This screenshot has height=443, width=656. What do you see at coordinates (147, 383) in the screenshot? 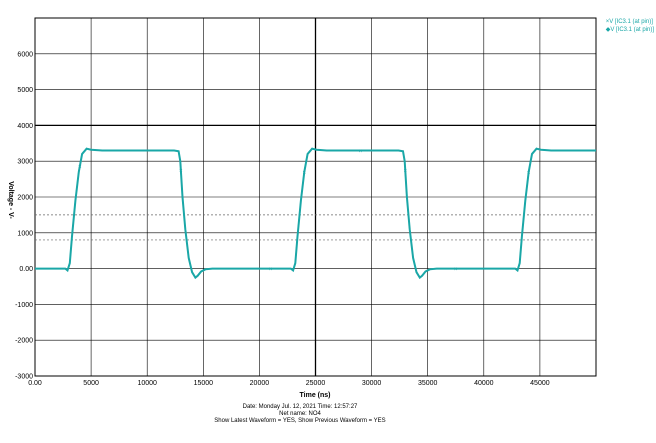
I see `x-tick-label: 10000` at bounding box center [147, 383].